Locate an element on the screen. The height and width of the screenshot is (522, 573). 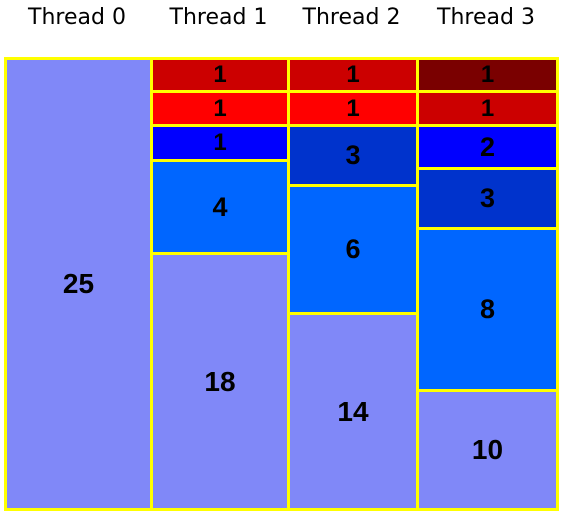
thread-1-header: Thread 1 is located at coordinates (218, 17).